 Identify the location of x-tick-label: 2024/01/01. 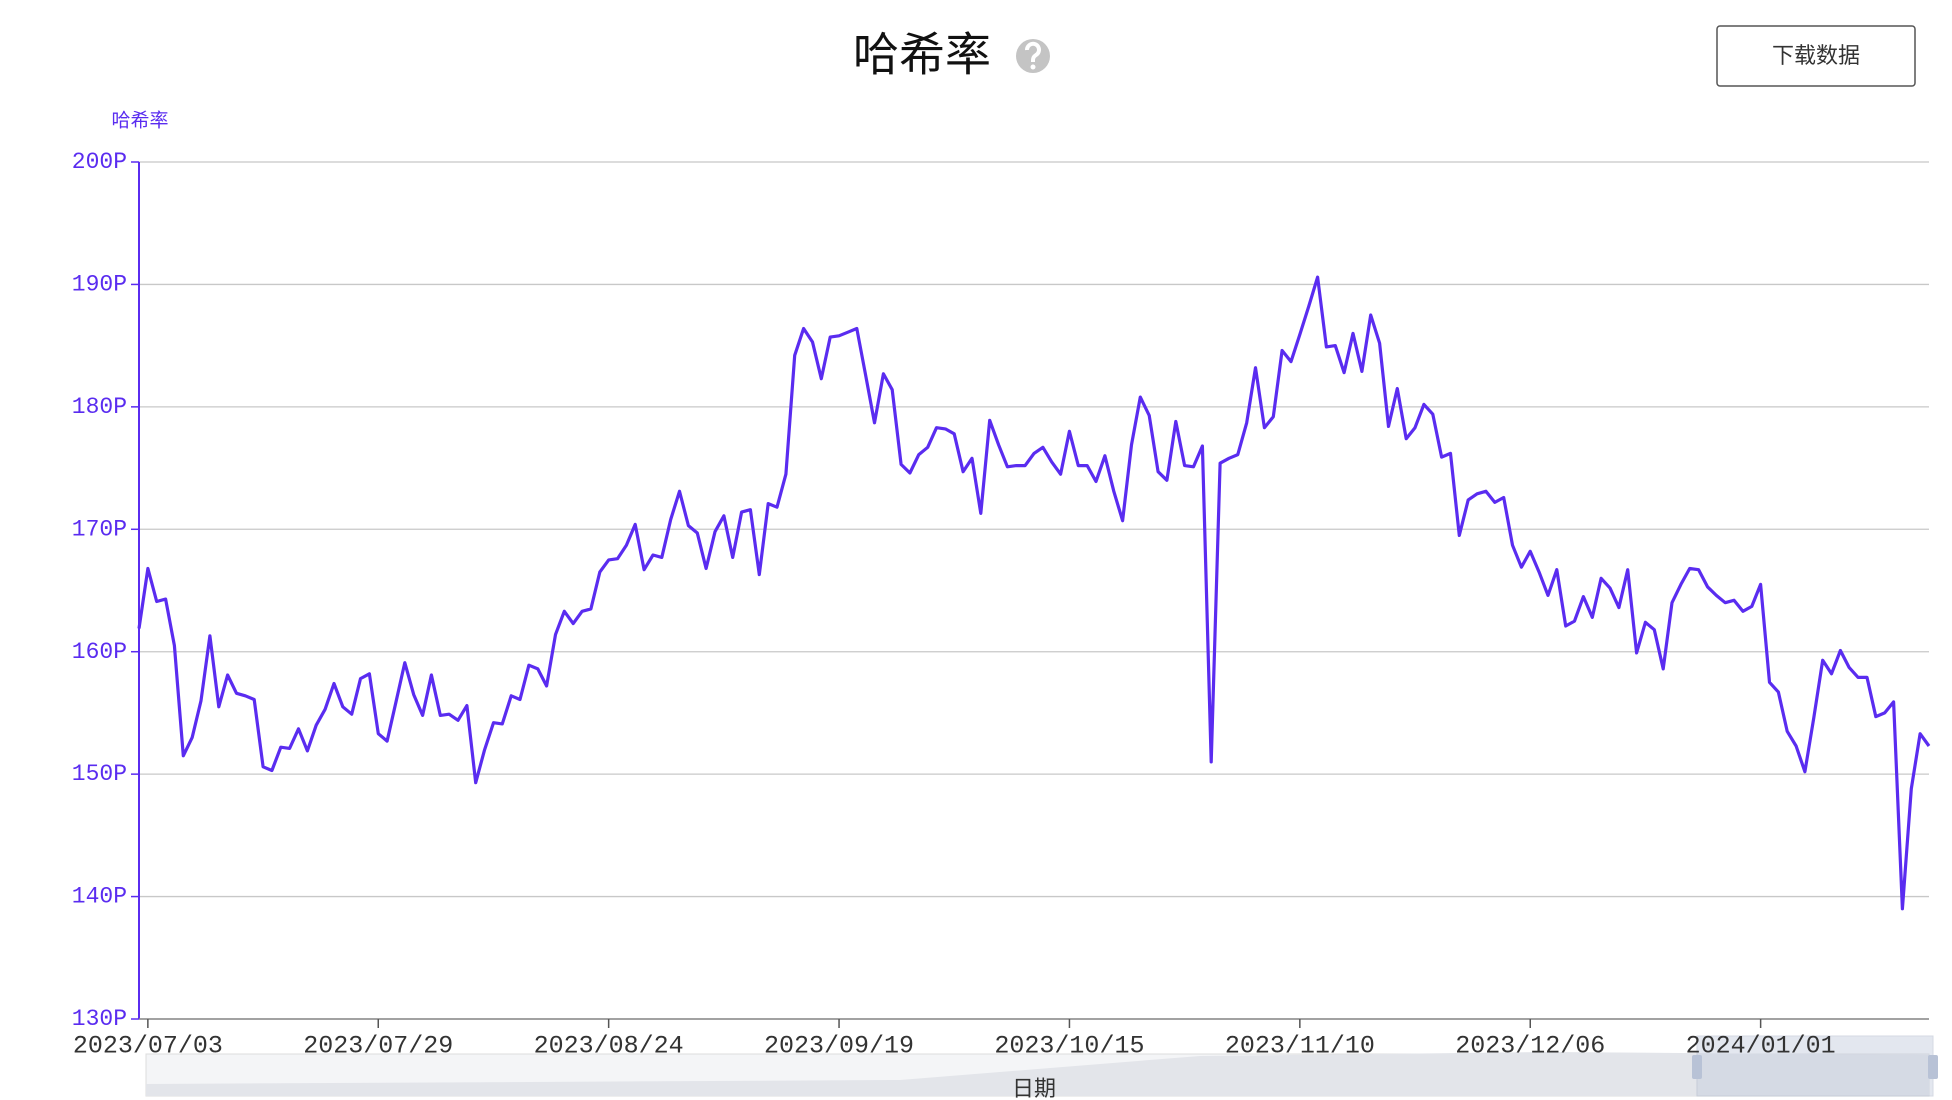
(1761, 1046).